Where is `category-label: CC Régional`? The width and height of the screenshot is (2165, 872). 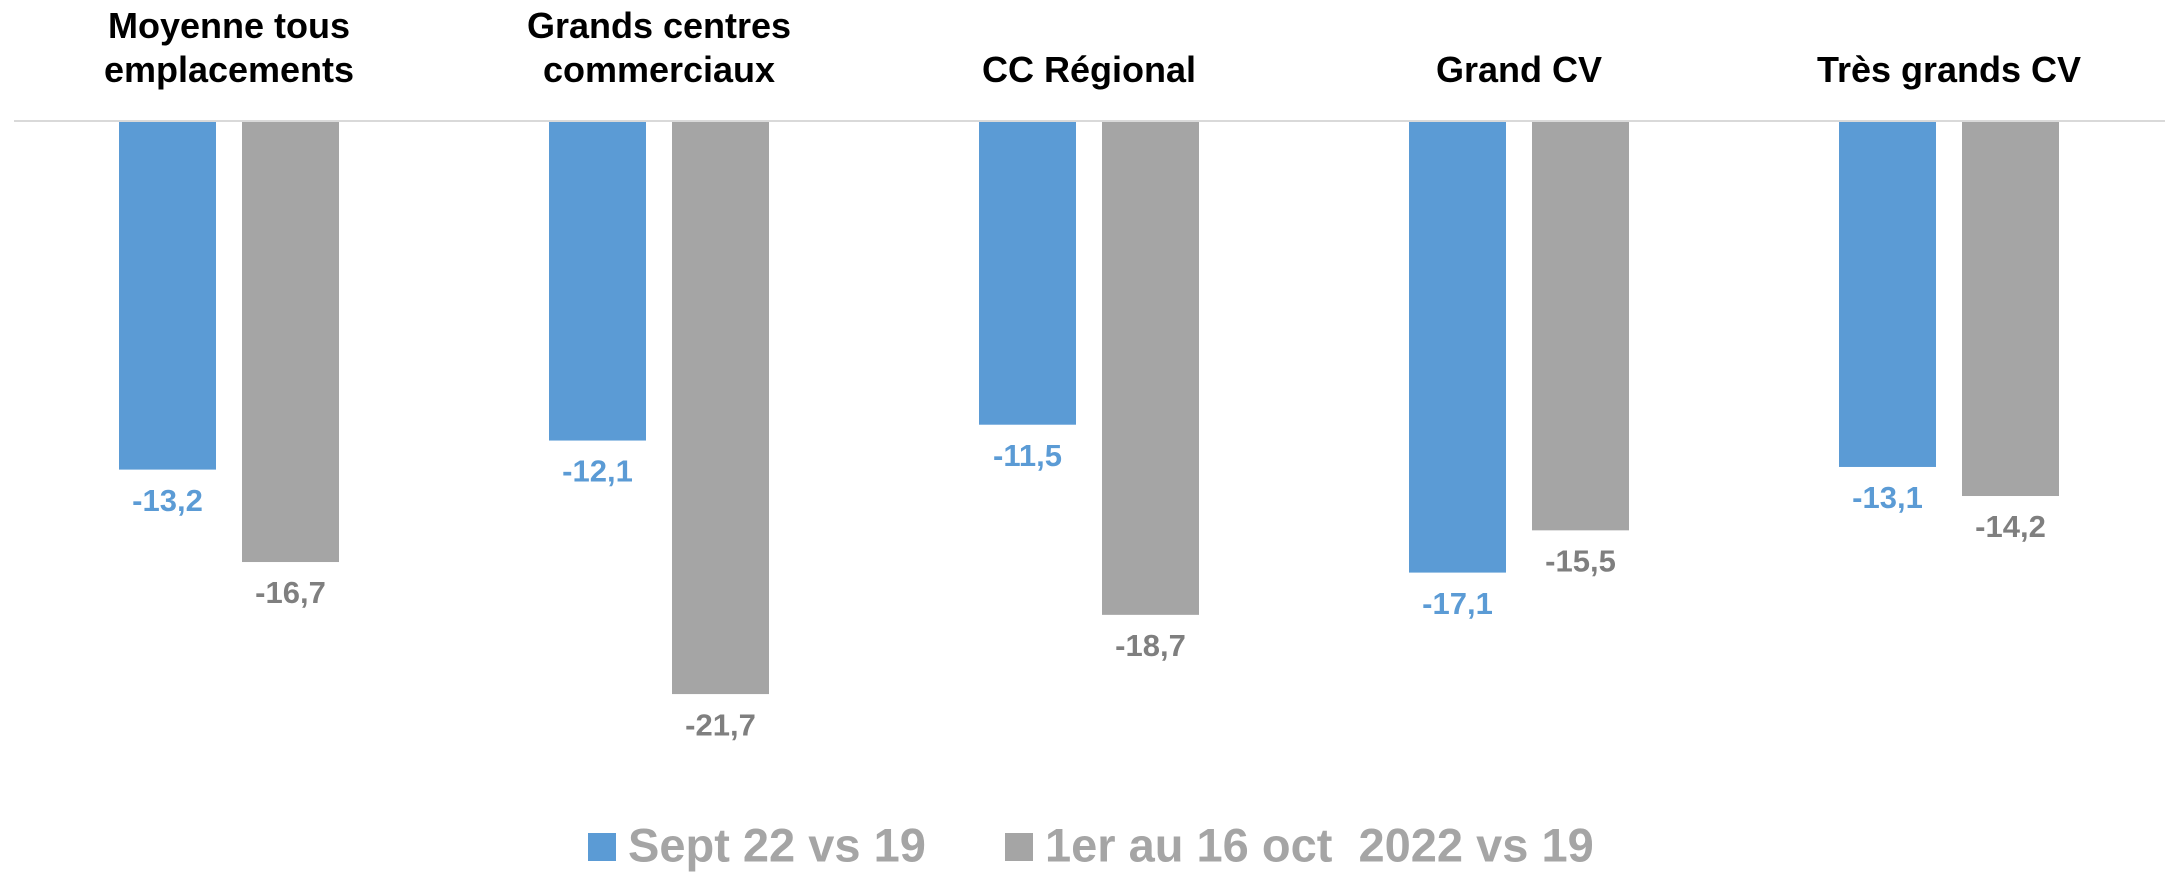
category-label: CC Régional is located at coordinates (1088, 69).